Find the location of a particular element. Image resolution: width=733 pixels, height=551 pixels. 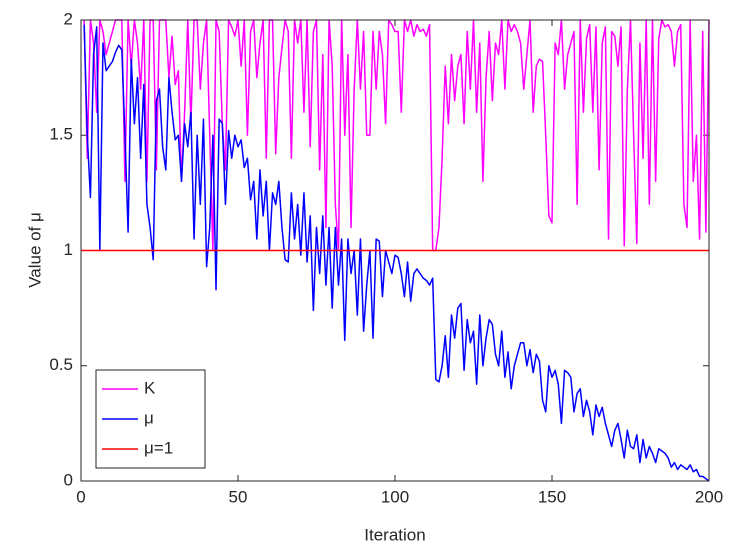

x-tick-label: 150 is located at coordinates (552, 496).